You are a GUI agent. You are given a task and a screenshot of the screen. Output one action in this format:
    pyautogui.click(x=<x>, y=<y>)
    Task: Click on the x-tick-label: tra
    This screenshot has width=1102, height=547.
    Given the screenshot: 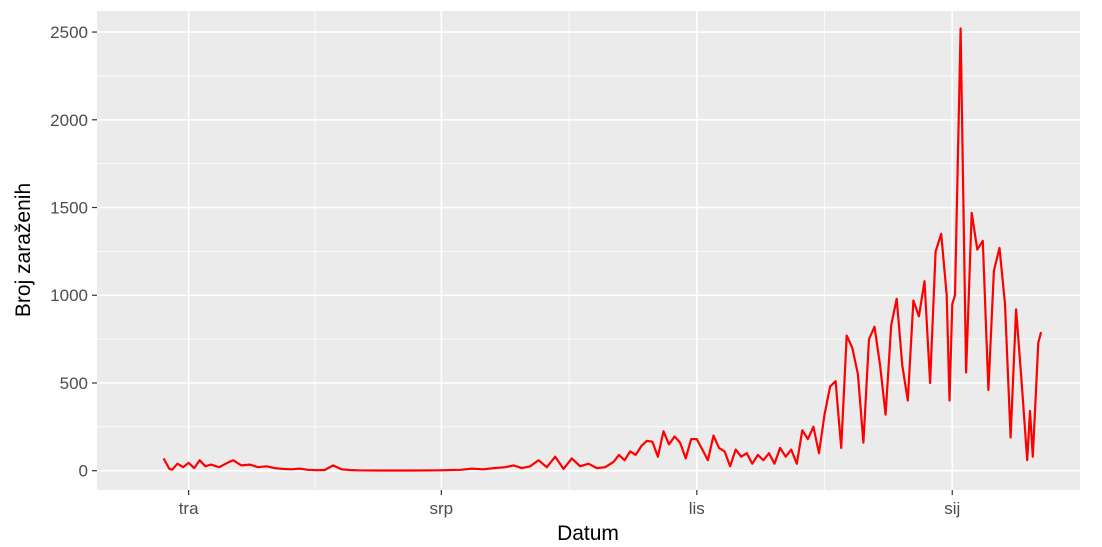 What is the action you would take?
    pyautogui.click(x=189, y=508)
    